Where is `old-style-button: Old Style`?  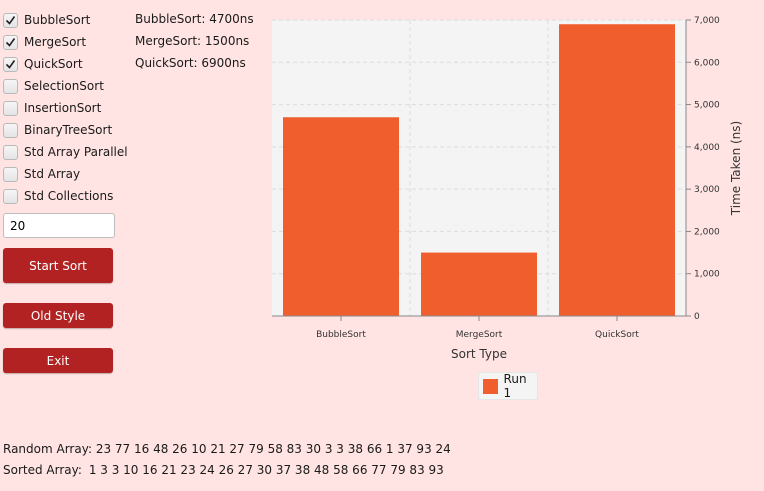 old-style-button: Old Style is located at coordinates (58, 315).